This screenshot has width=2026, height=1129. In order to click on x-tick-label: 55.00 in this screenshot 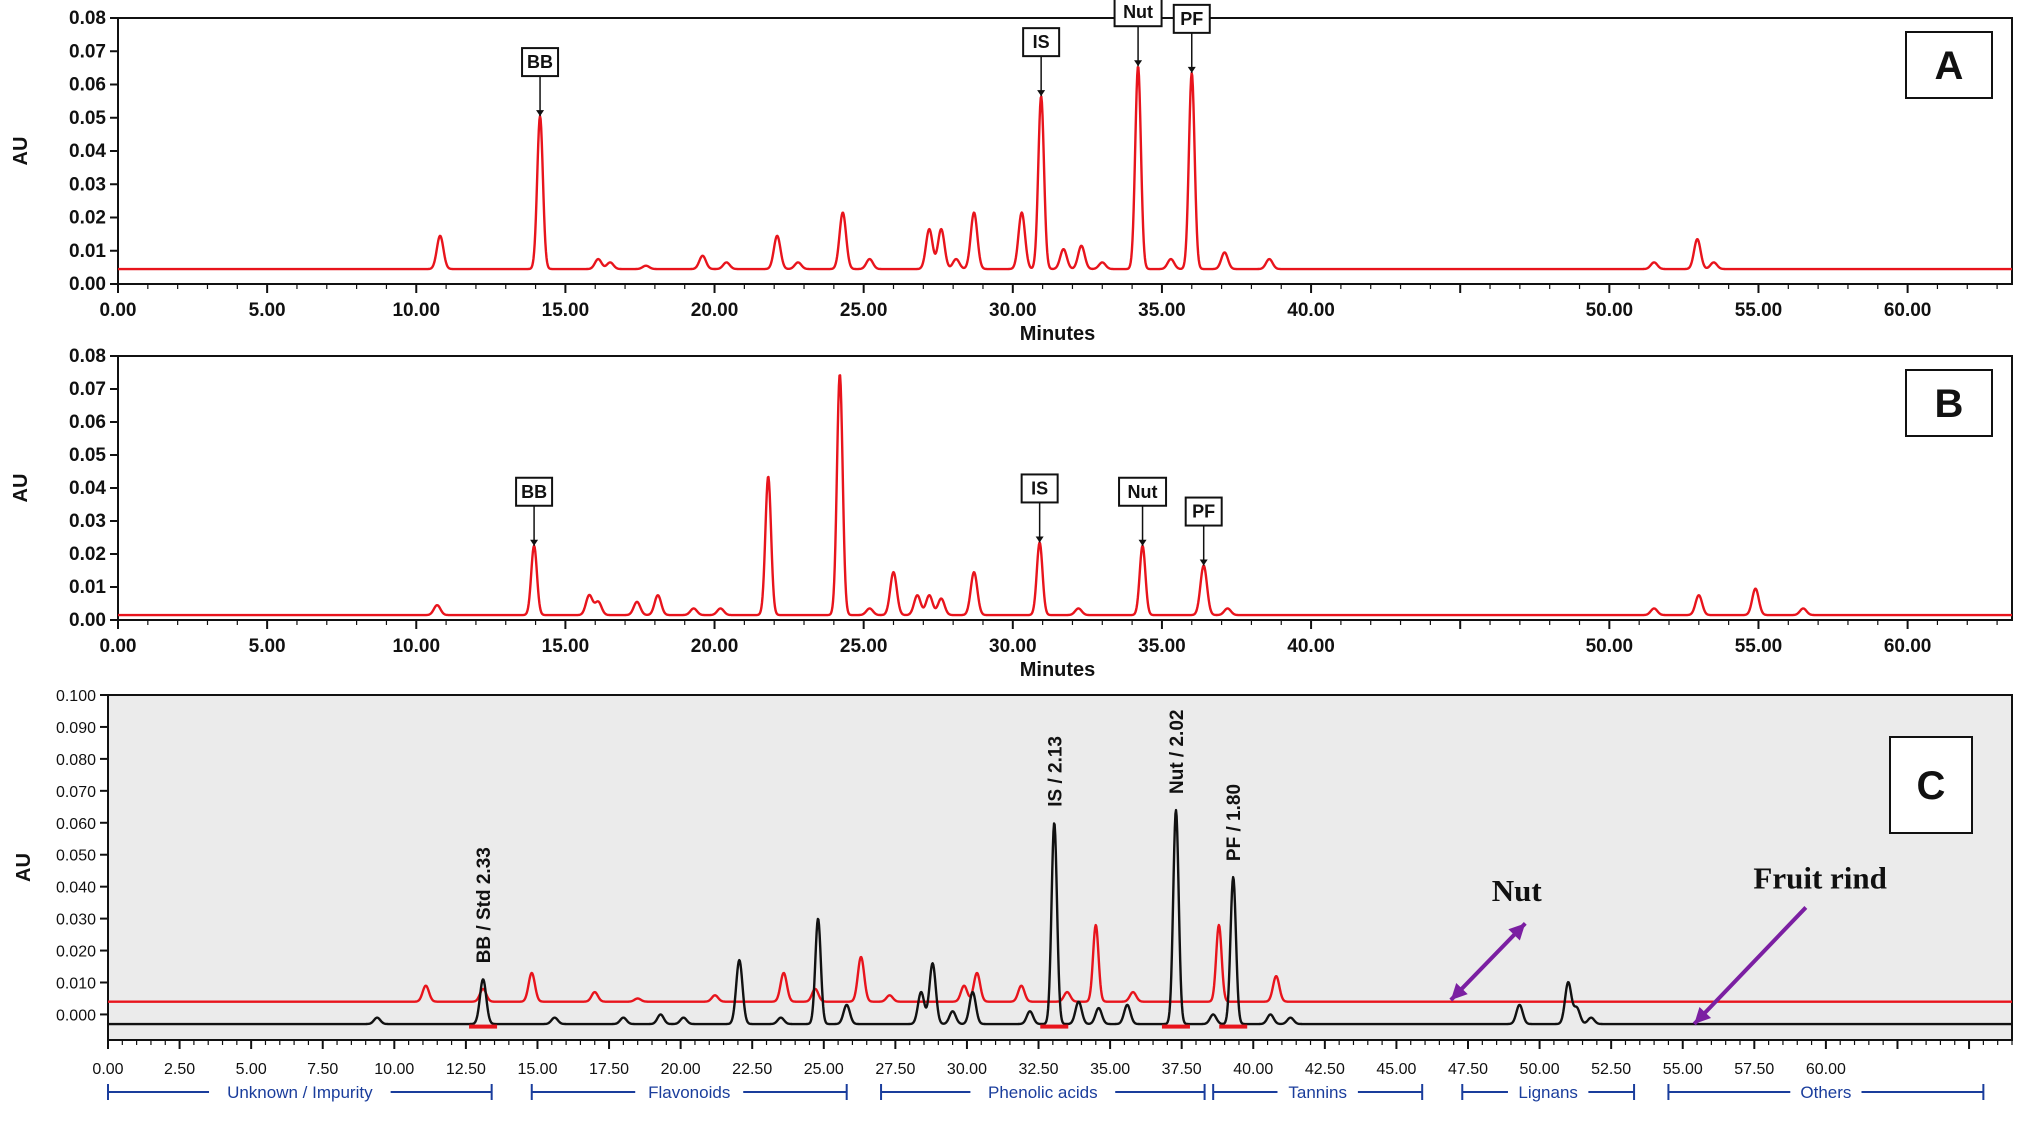, I will do `click(1759, 646)`.